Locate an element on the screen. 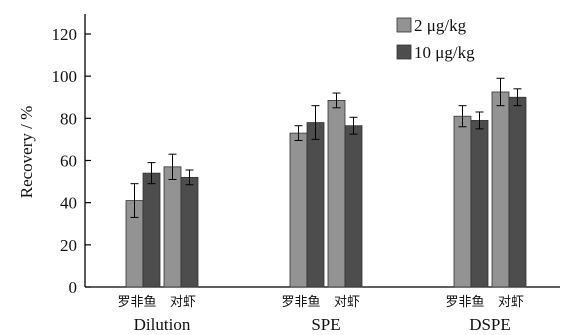  y-tick-label: 100 is located at coordinates (65, 76).